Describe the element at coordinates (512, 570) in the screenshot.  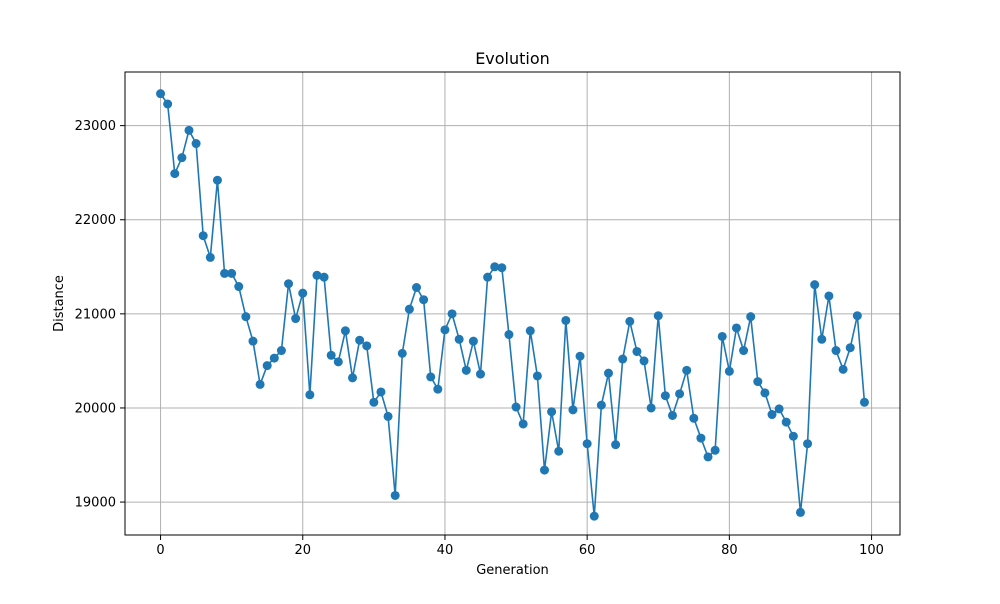
I see `x-axis-label: Generation` at that location.